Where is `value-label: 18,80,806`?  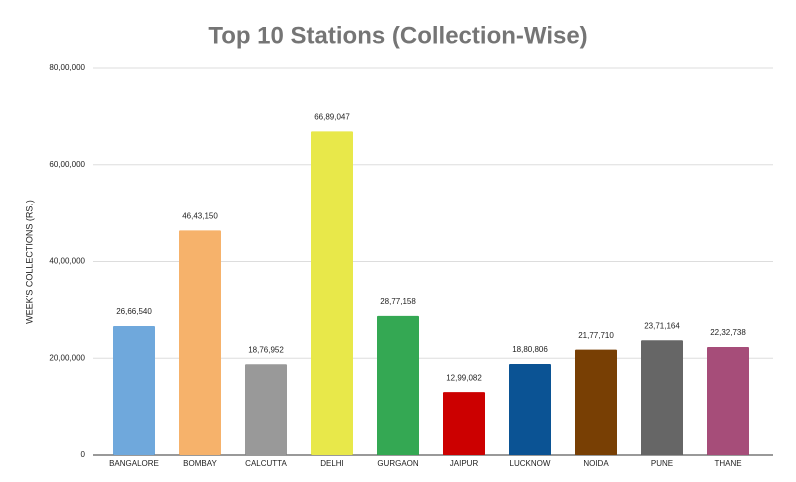
value-label: 18,80,806 is located at coordinates (530, 349).